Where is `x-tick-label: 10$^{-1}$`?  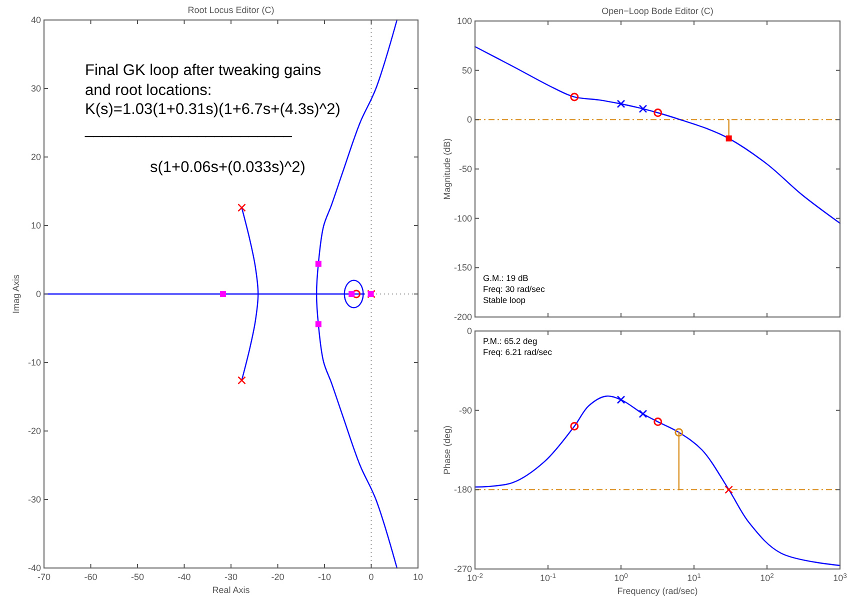
x-tick-label: 10$^{-1}$ is located at coordinates (548, 577).